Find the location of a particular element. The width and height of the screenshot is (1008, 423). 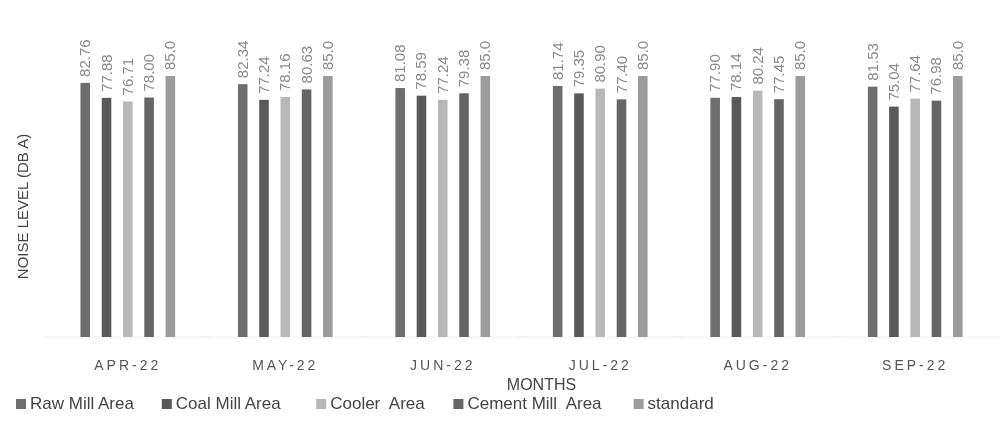

data-label: 75.04 is located at coordinates (893, 82).